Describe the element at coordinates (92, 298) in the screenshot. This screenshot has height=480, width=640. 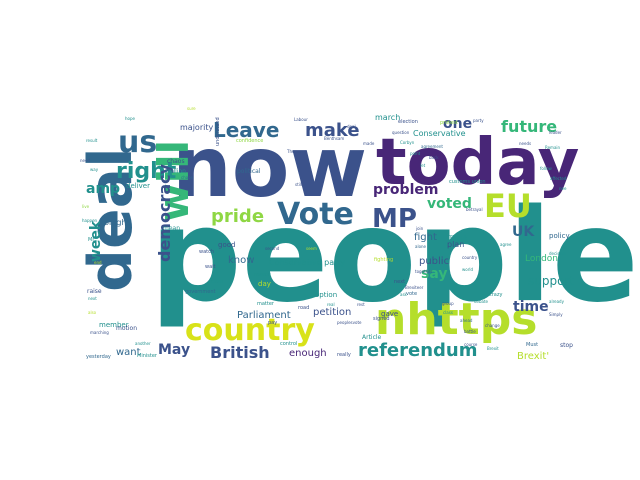
I see `word-103: next` at that location.